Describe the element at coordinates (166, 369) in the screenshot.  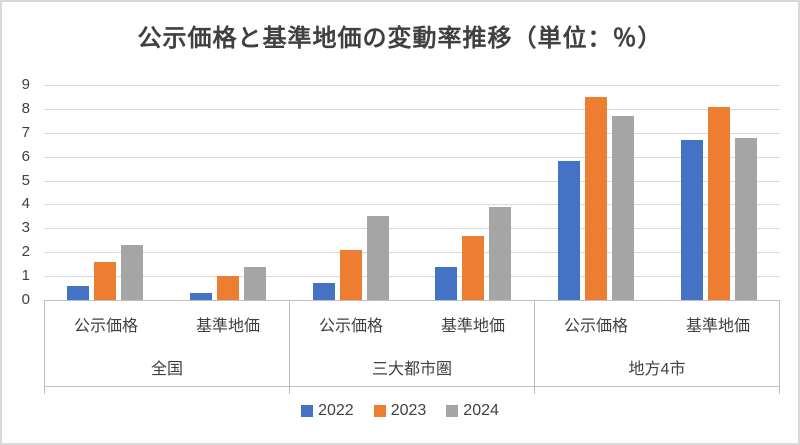
I see `axis-group-label: 全国` at that location.